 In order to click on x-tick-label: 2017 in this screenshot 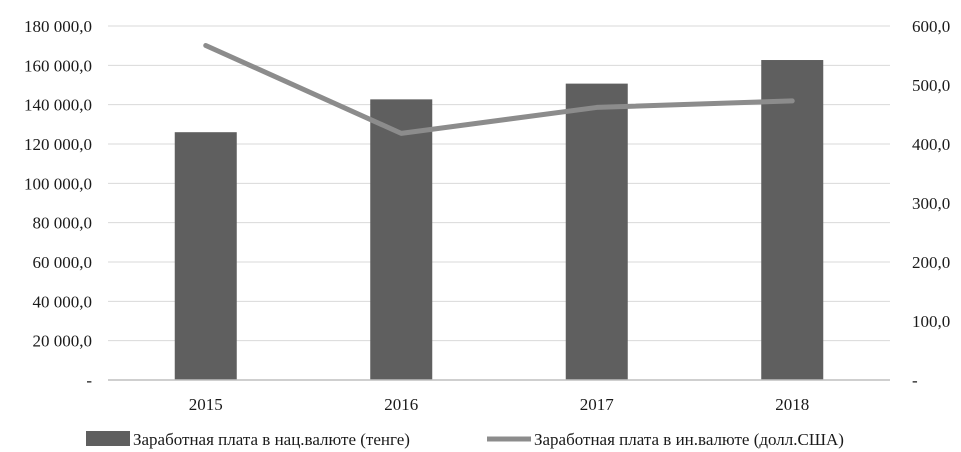, I will do `click(597, 404)`.